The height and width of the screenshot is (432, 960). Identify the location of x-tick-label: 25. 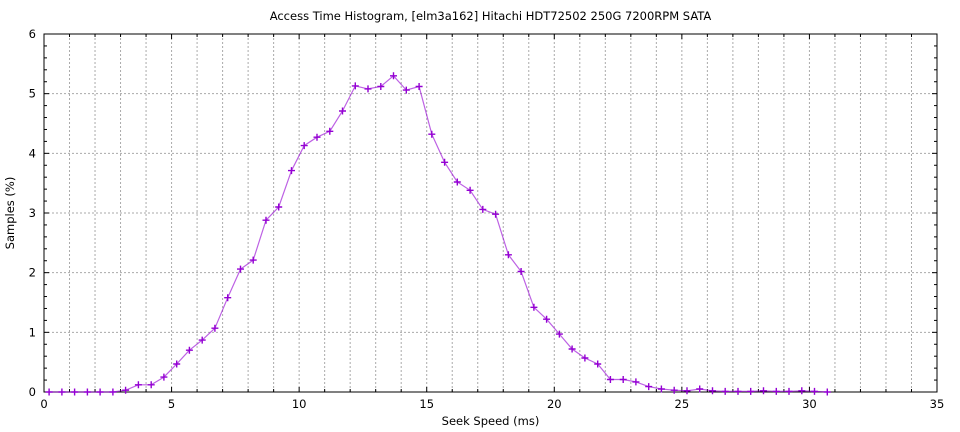
(682, 404).